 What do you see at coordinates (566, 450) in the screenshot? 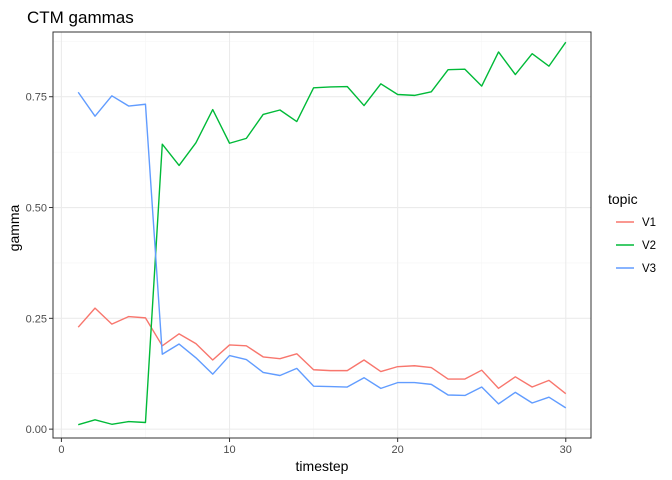
I see `x-tick-label: 30` at bounding box center [566, 450].